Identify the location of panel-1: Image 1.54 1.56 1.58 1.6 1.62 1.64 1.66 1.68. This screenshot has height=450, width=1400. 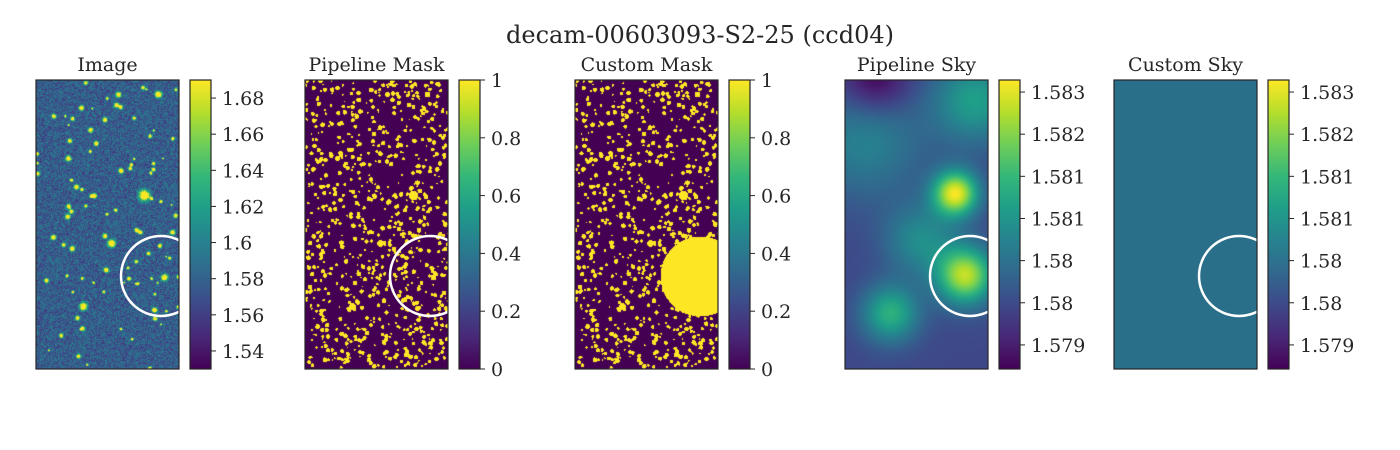
(149, 212).